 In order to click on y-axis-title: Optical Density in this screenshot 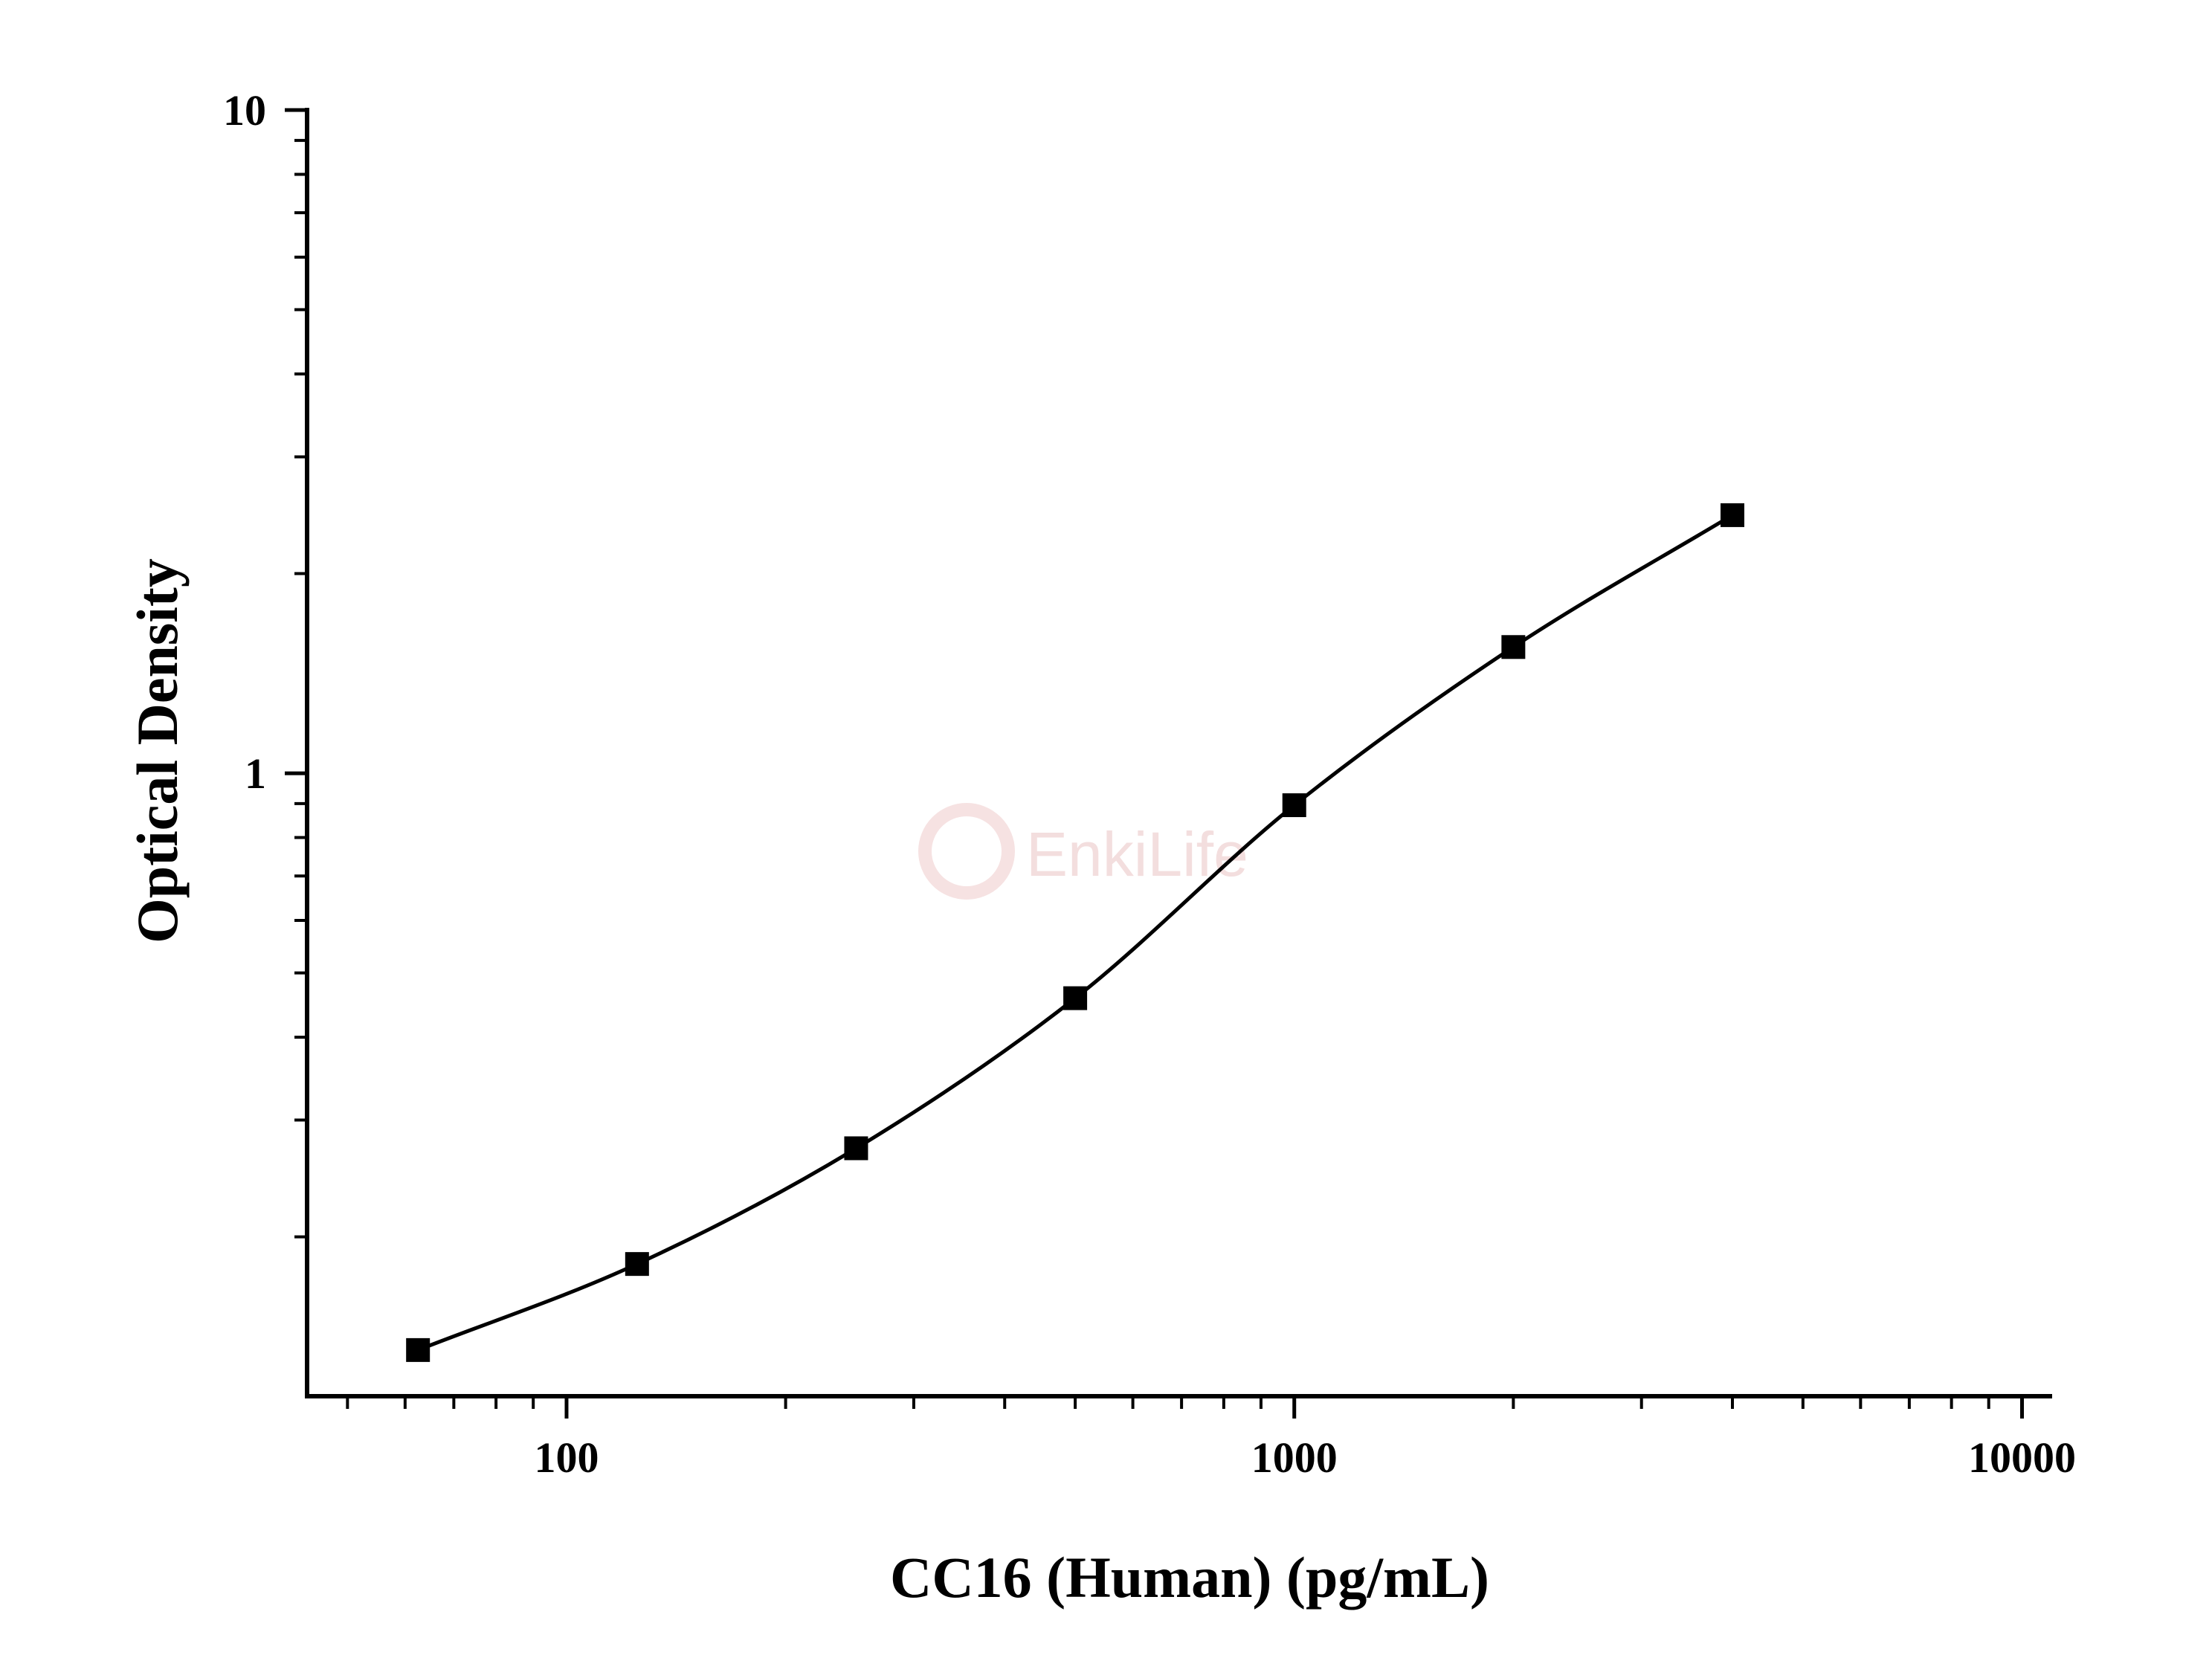, I will do `click(157, 750)`.